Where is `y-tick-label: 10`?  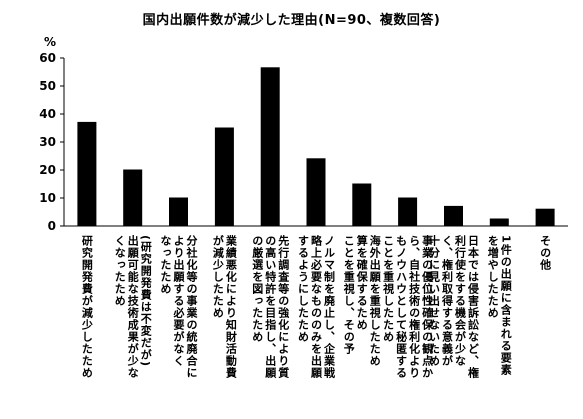 y-tick-label: 10 is located at coordinates (47, 198).